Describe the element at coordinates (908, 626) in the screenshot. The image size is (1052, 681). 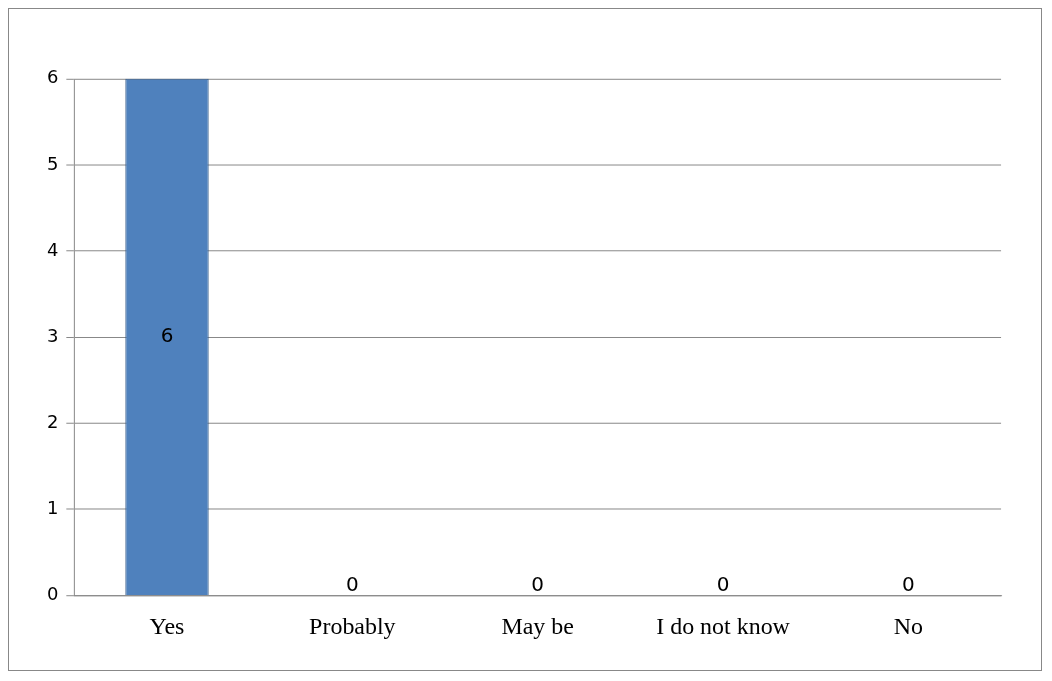
I see `x-tick-label: No` at that location.